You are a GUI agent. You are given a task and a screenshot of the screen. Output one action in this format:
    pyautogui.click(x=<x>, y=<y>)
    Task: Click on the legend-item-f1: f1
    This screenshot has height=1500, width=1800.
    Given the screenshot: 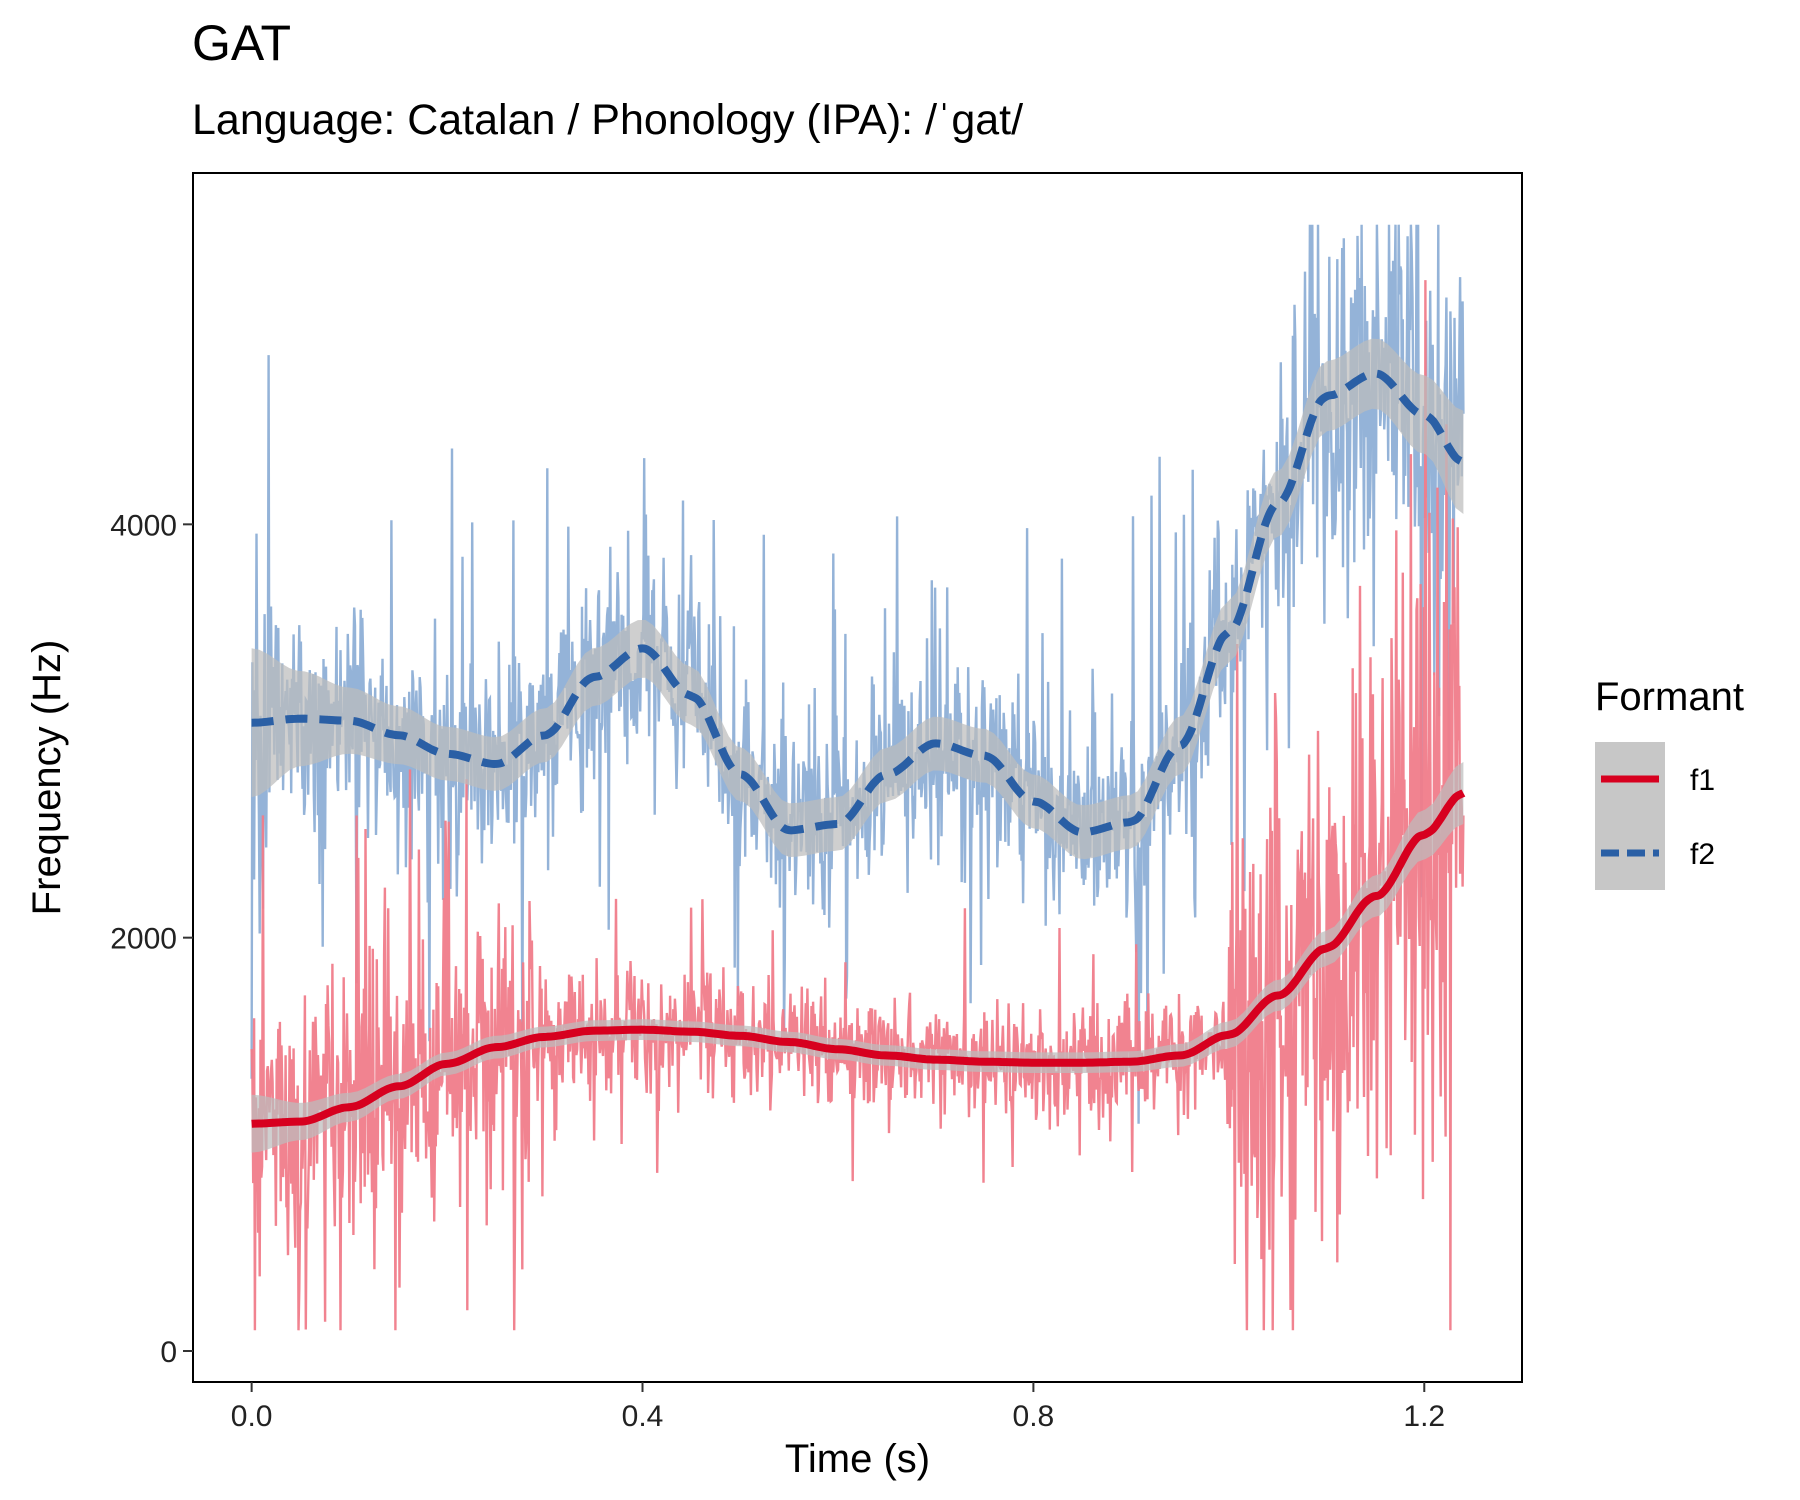 What is the action you would take?
    pyautogui.click(x=1655, y=779)
    